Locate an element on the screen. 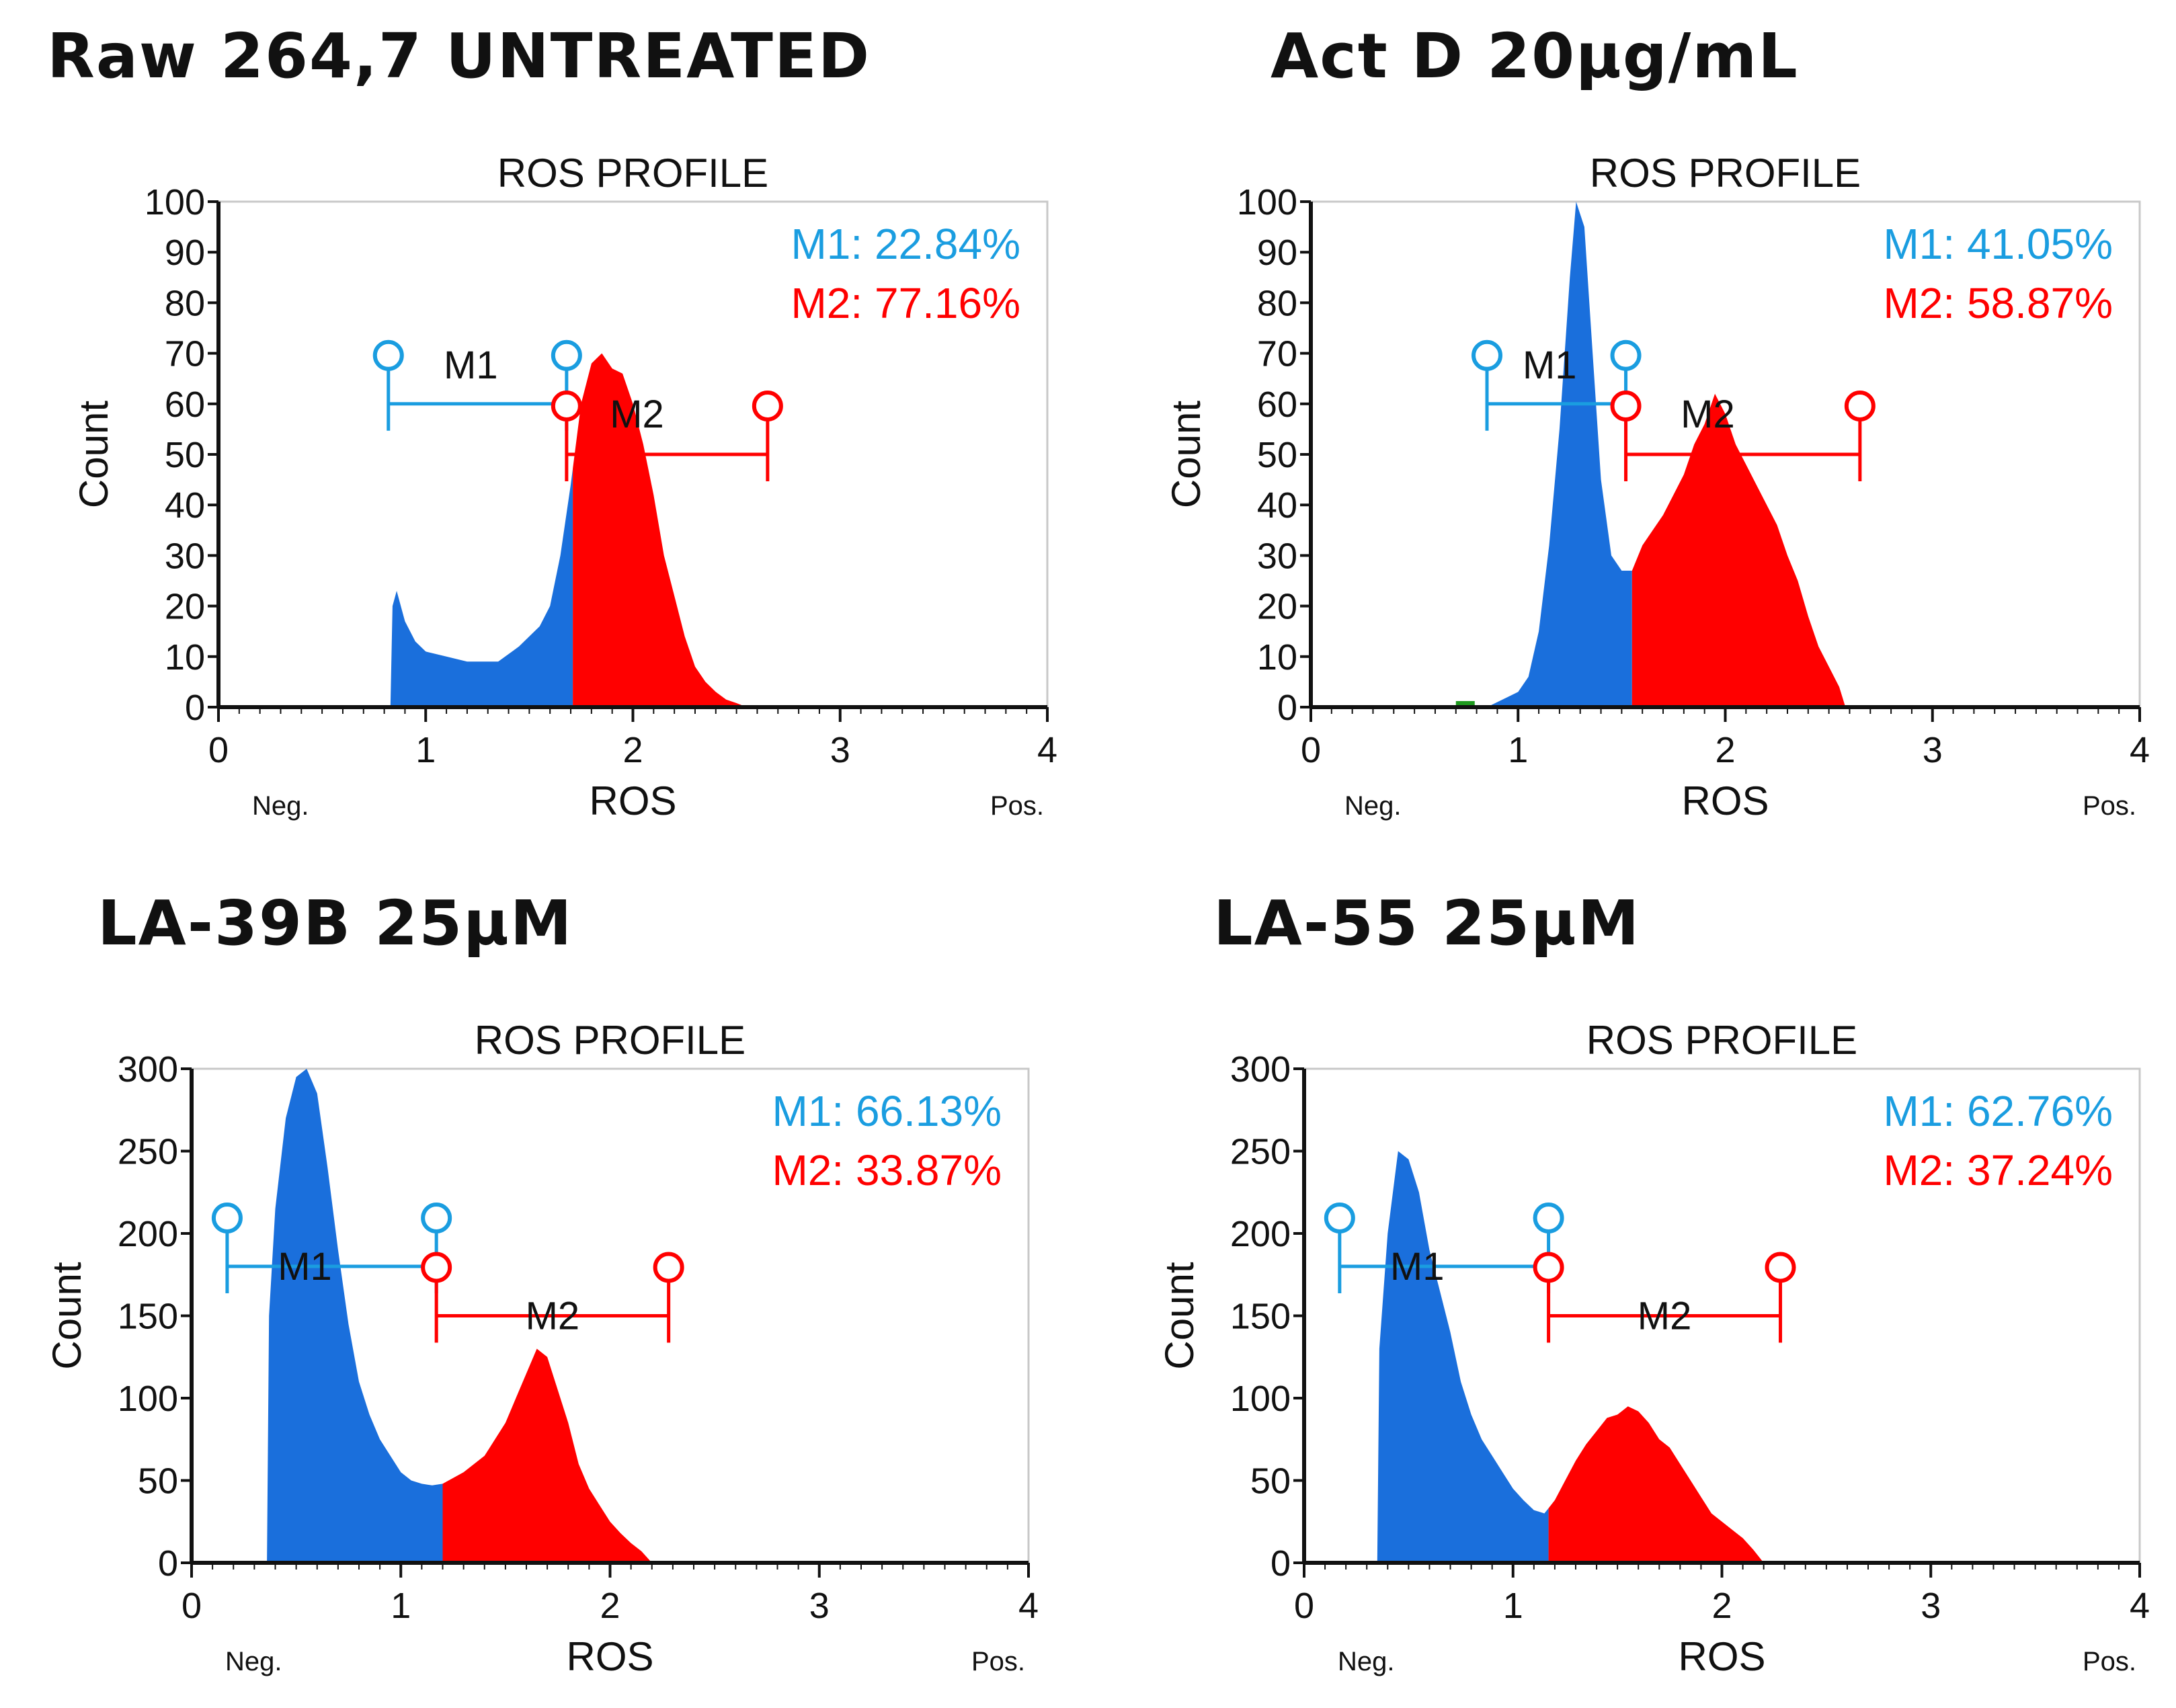  stat-m2-percent: M2: 37.24% is located at coordinates (1998, 1170).